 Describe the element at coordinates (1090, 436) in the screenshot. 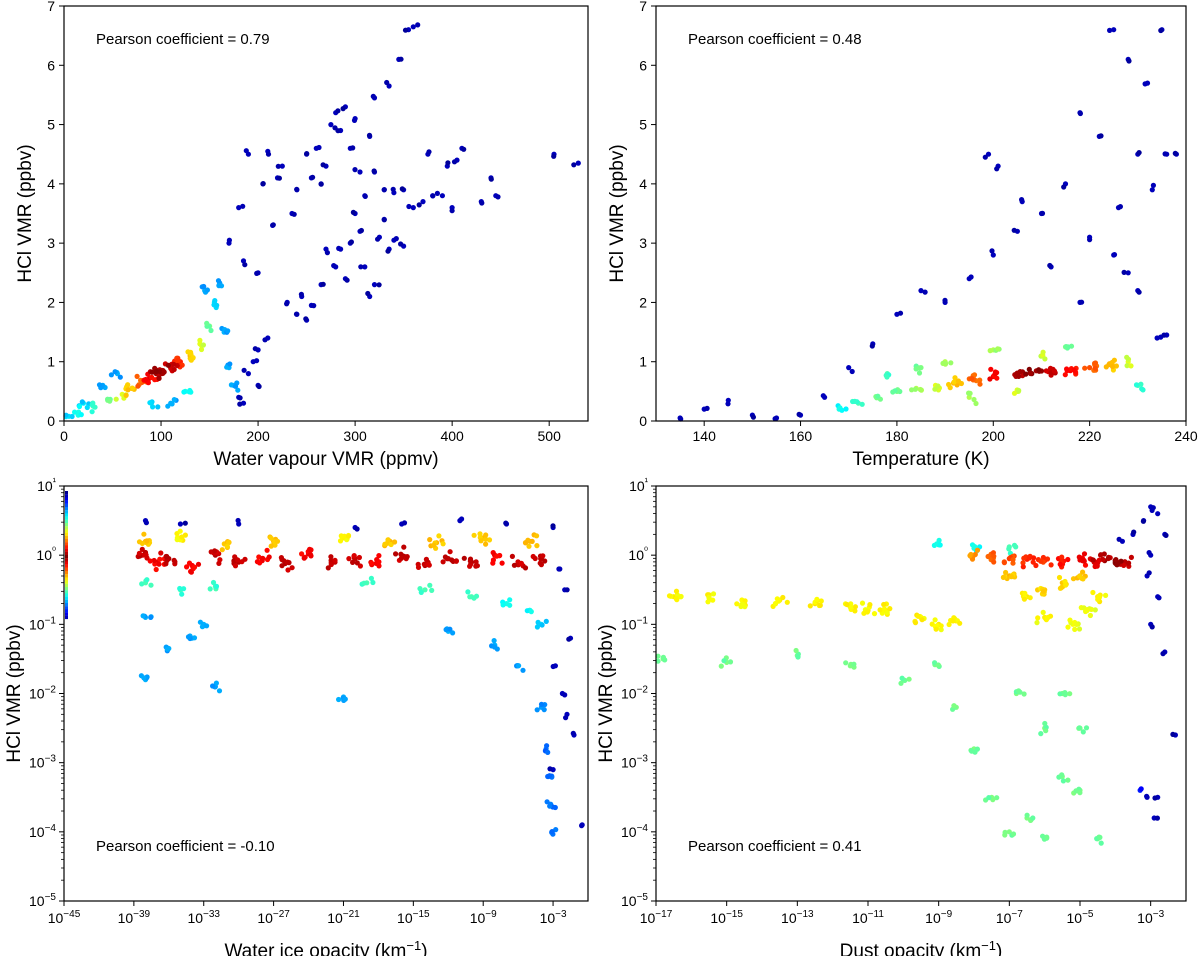

I see `x-tick-label: 220` at that location.